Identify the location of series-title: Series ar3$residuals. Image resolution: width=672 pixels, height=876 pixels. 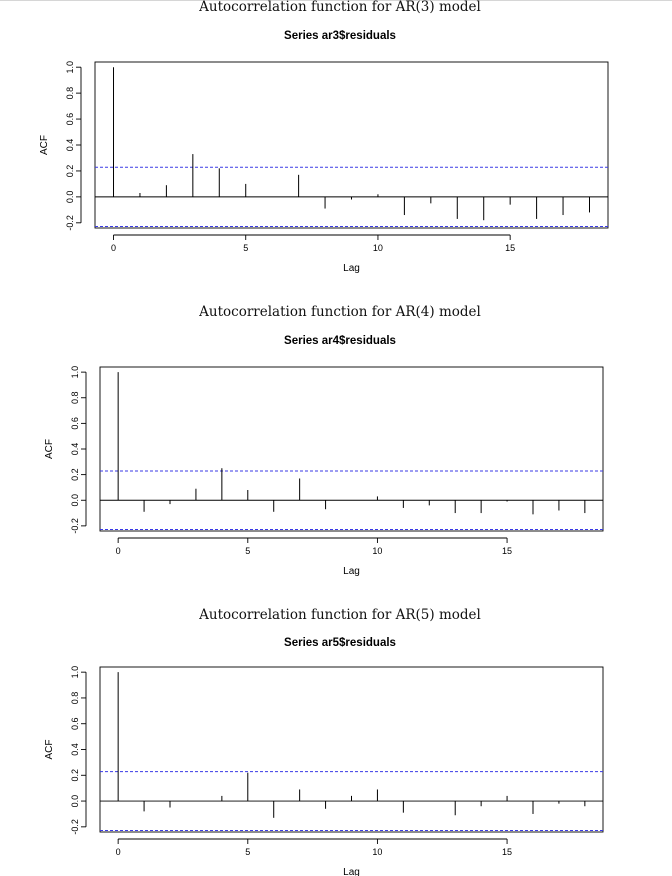
(340, 36).